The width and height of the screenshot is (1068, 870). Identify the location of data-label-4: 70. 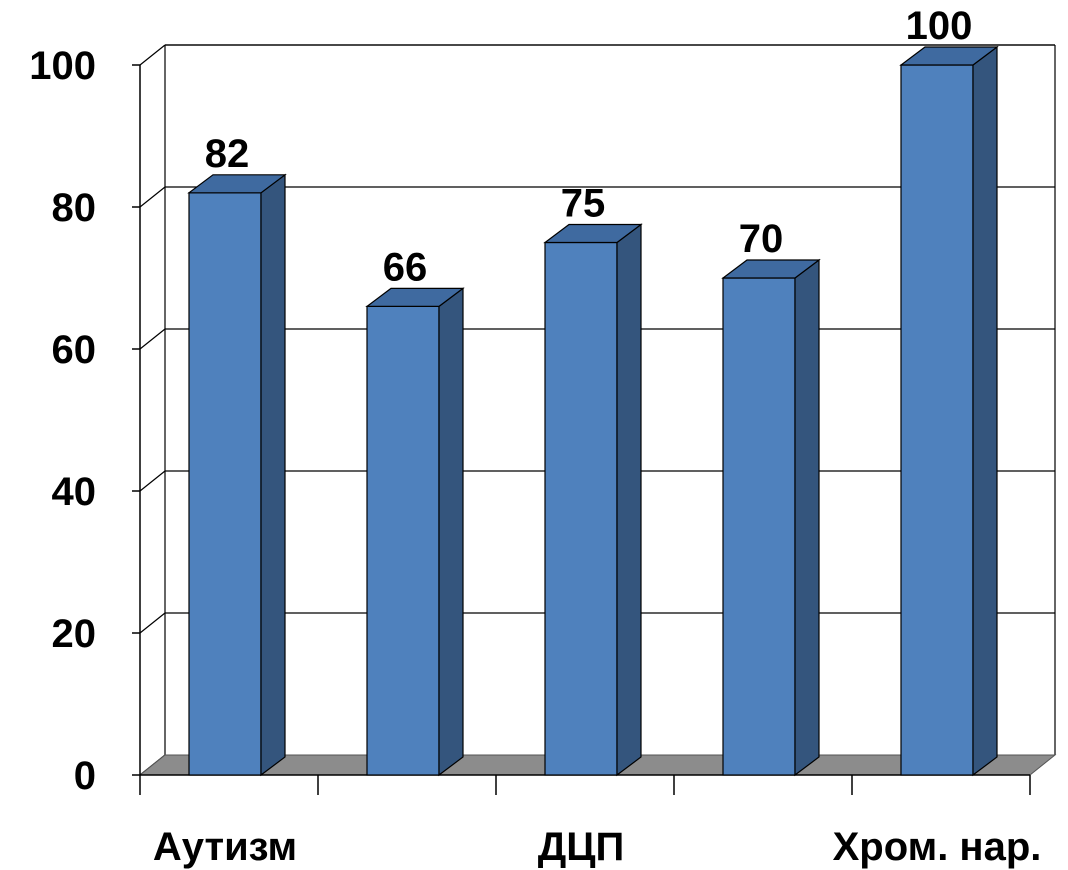
(761, 239).